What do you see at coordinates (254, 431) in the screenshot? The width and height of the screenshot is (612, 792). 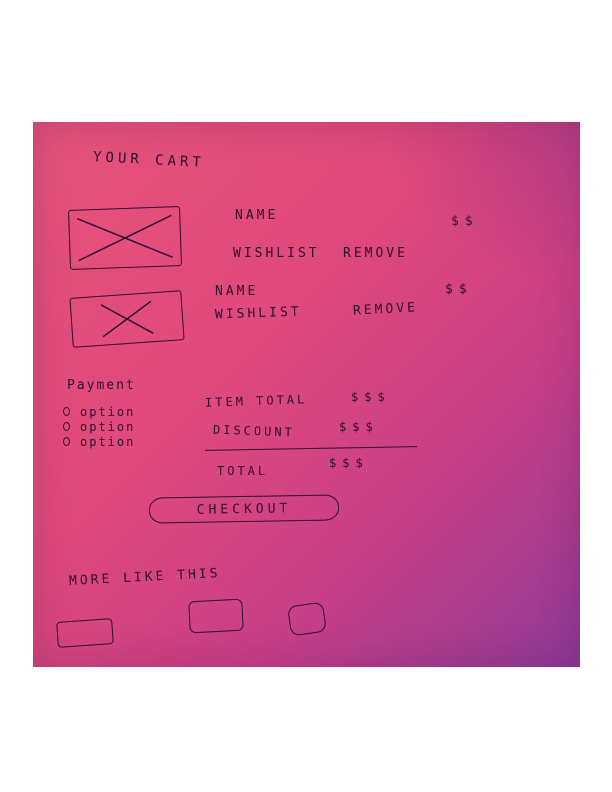 I see `discount-label: DISCOUNT` at bounding box center [254, 431].